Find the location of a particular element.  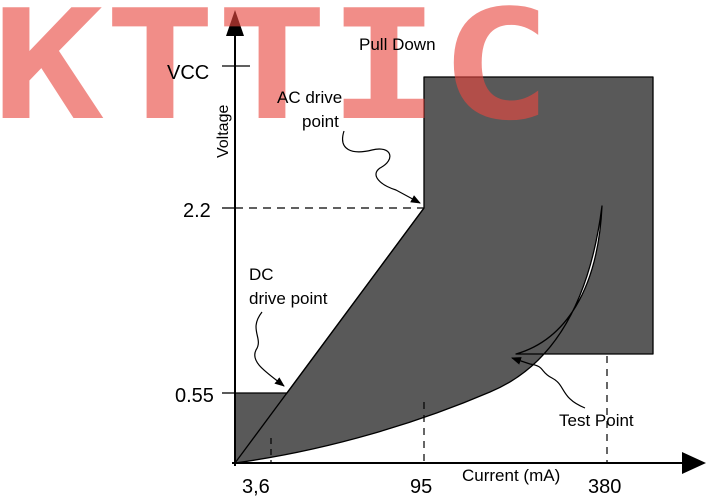

y-tick-label-0-55: 0.55 is located at coordinates (194, 396).